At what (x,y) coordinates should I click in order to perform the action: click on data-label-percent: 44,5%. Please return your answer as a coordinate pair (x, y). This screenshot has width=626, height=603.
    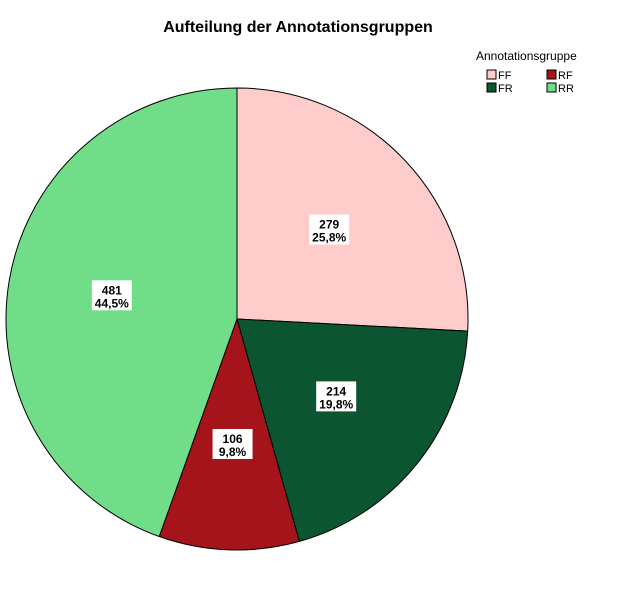
    Looking at the image, I should click on (112, 303).